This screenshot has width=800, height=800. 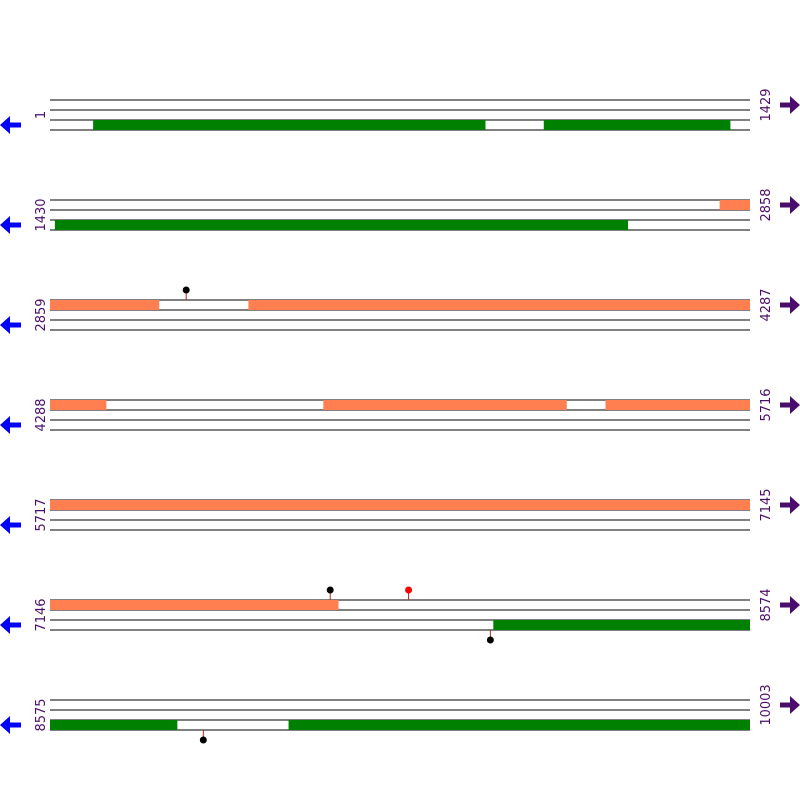 What do you see at coordinates (41, 314) in the screenshot?
I see `row-start-label: 2859` at bounding box center [41, 314].